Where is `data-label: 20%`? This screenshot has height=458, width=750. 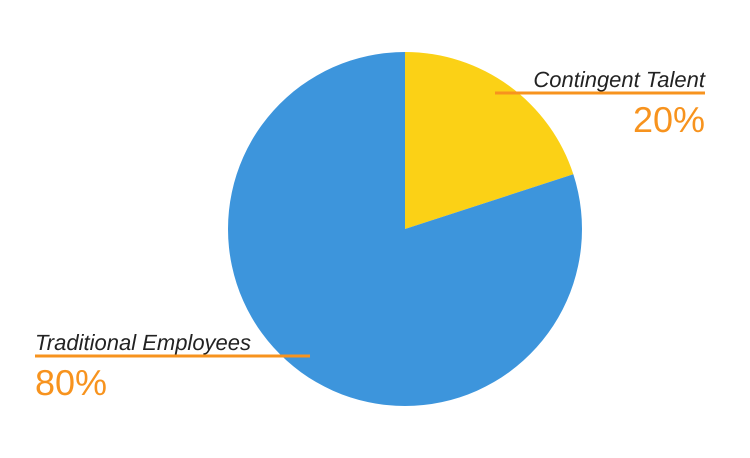 data-label: 20% is located at coordinates (668, 119).